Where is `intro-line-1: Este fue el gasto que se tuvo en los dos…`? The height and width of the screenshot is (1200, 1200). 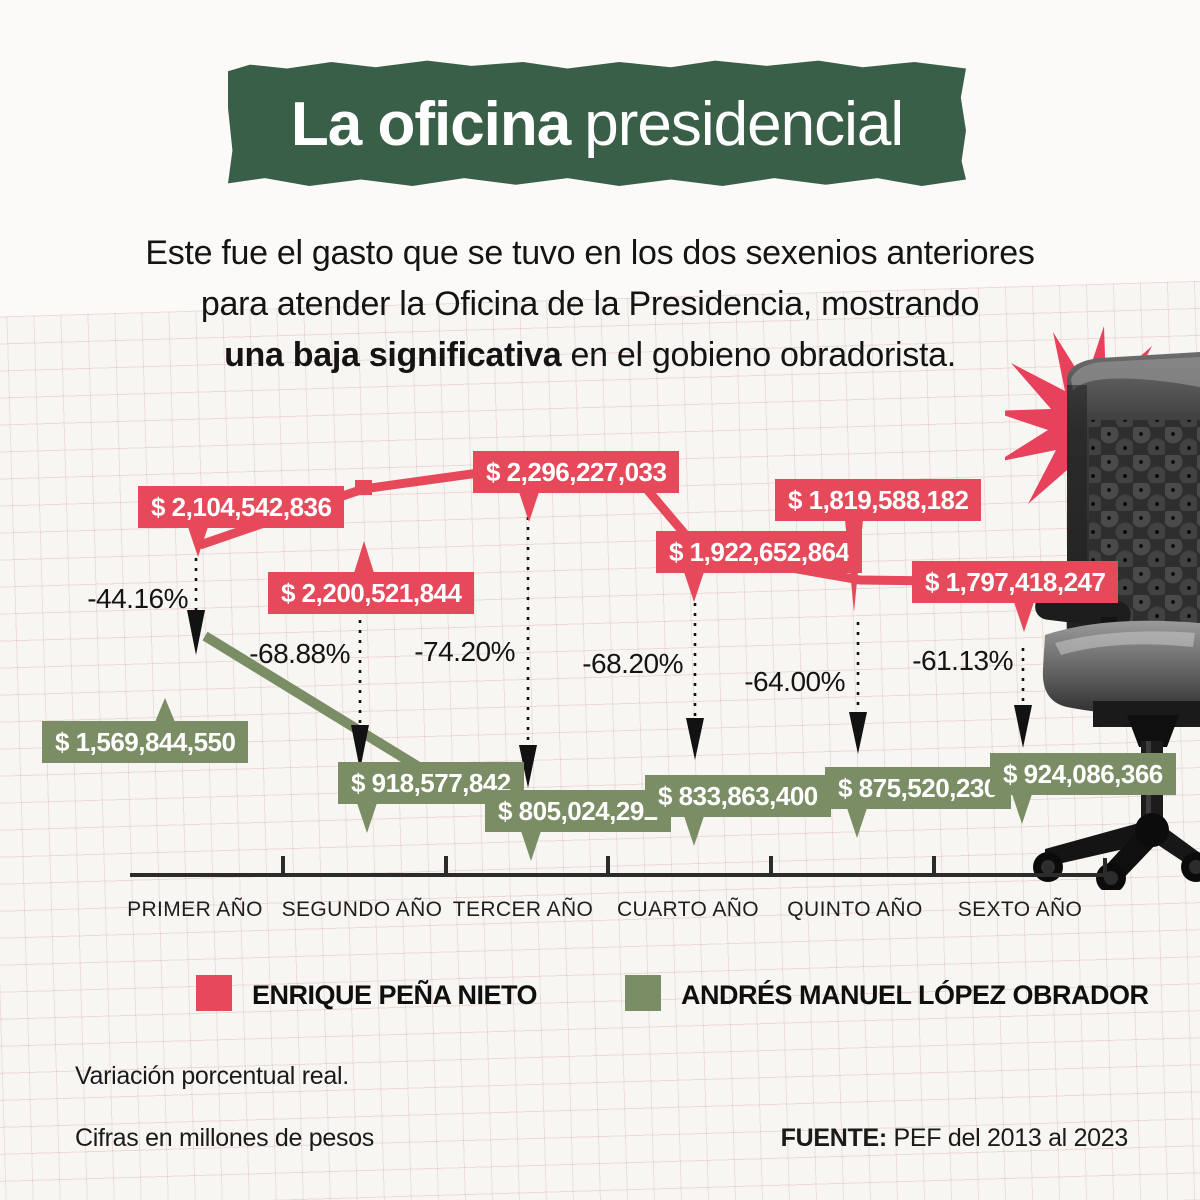
intro-line-1: Este fue el gasto que se tuvo en los dos… is located at coordinates (590, 253).